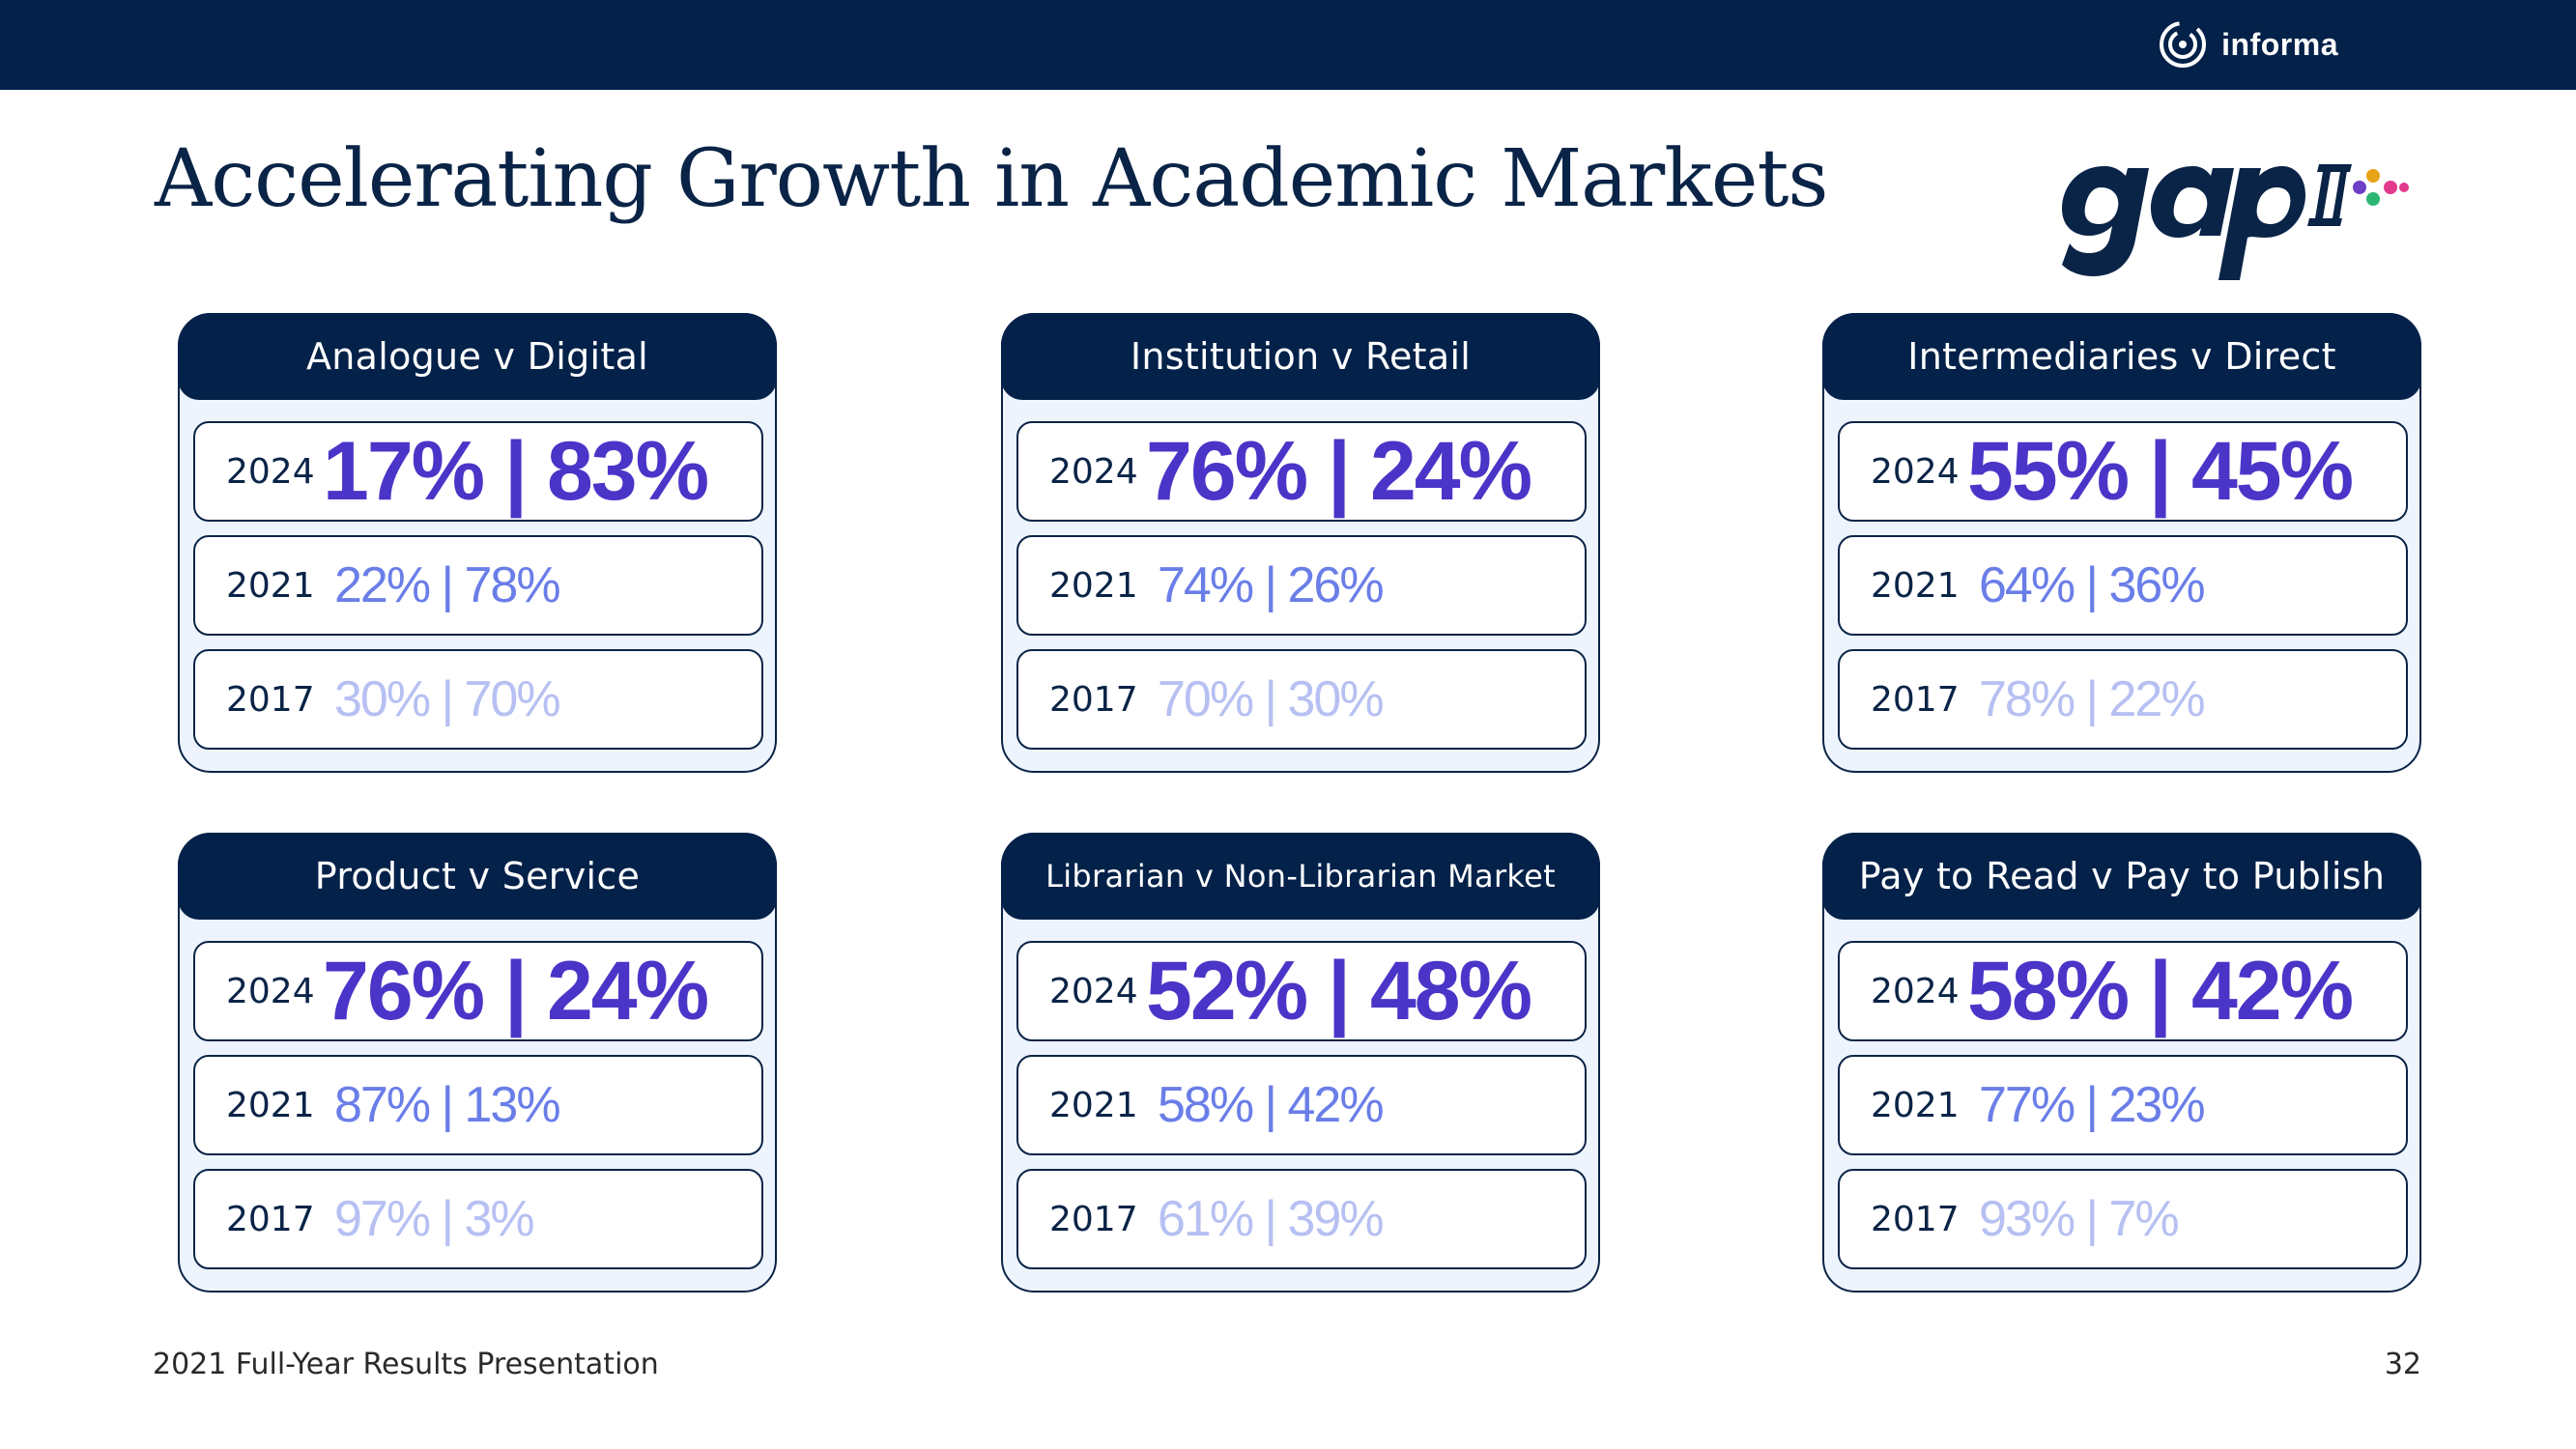 This screenshot has width=2576, height=1449. What do you see at coordinates (478, 876) in the screenshot?
I see `card-title: Product v Service` at bounding box center [478, 876].